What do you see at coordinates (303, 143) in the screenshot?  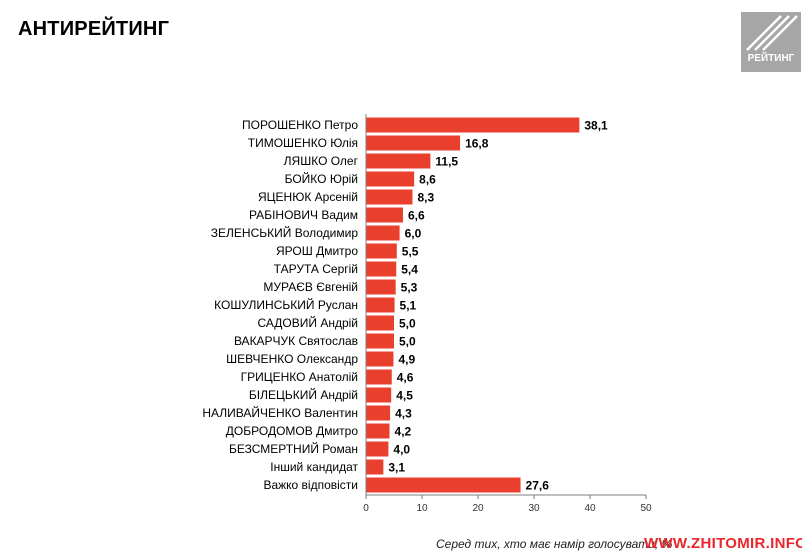 I see `category-label: ТИМОШЕНКО Юлія` at bounding box center [303, 143].